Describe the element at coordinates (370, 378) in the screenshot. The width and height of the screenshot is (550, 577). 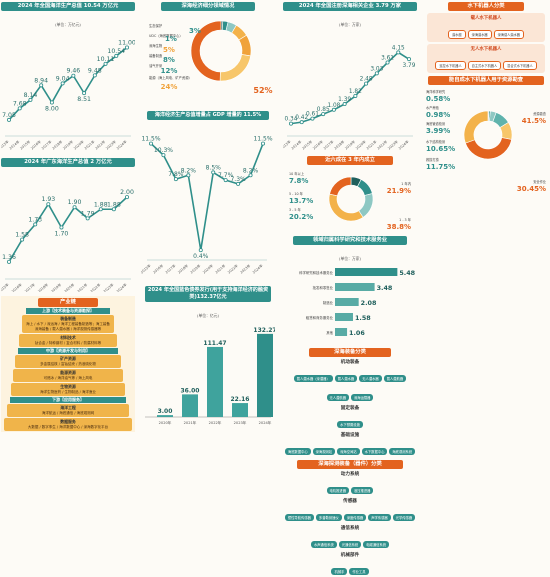
I see `equip-item: 无人潜水器` at that location.